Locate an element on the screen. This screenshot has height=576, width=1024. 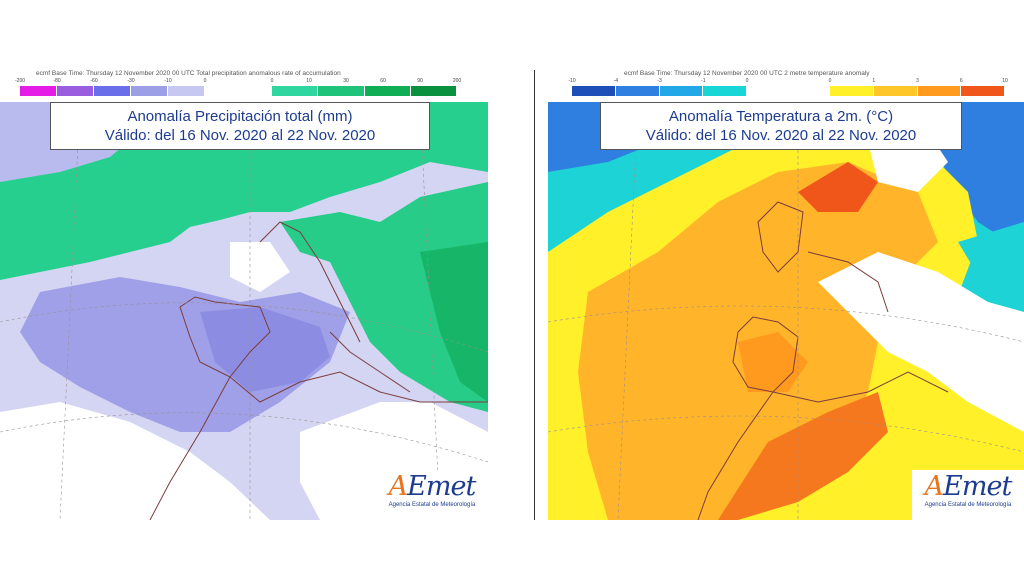
map-title: Anomalía Precipitación total (mm) is located at coordinates (240, 116).